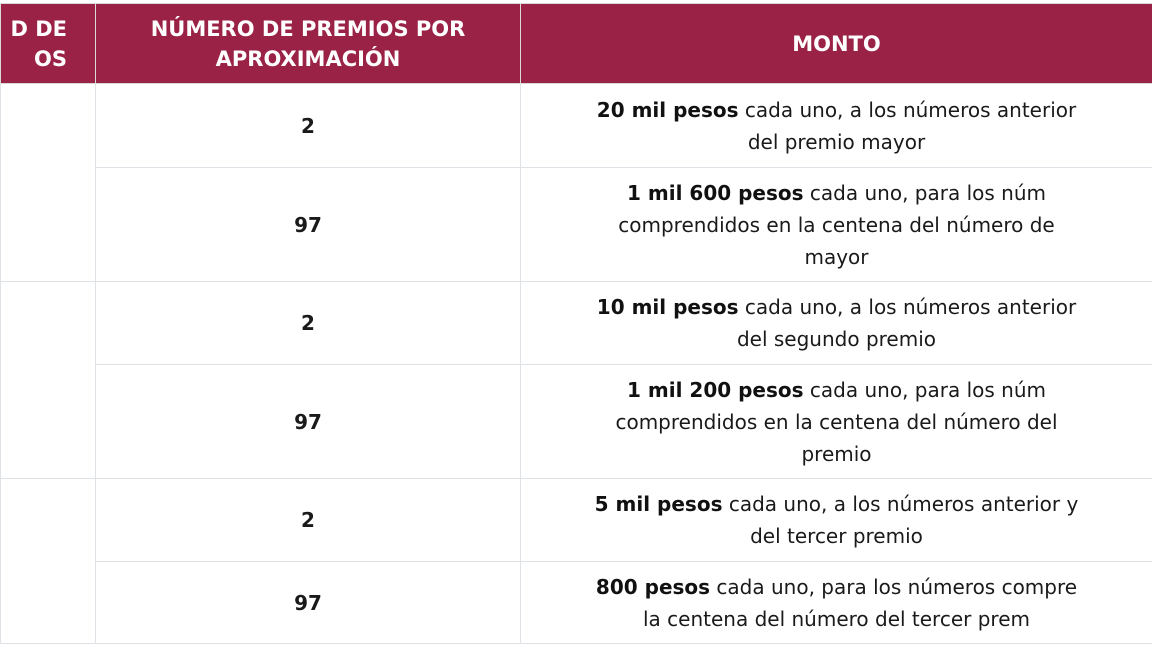 The height and width of the screenshot is (648, 1152). I want to click on header-numero-premios: NÚMERO DE PREMIOS POR APROXIMACIÓN, so click(308, 43).